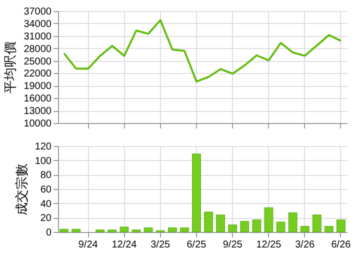 Image resolution: width=360 pixels, height=270 pixels. I want to click on x-tick-label: 6/25, so click(196, 245).